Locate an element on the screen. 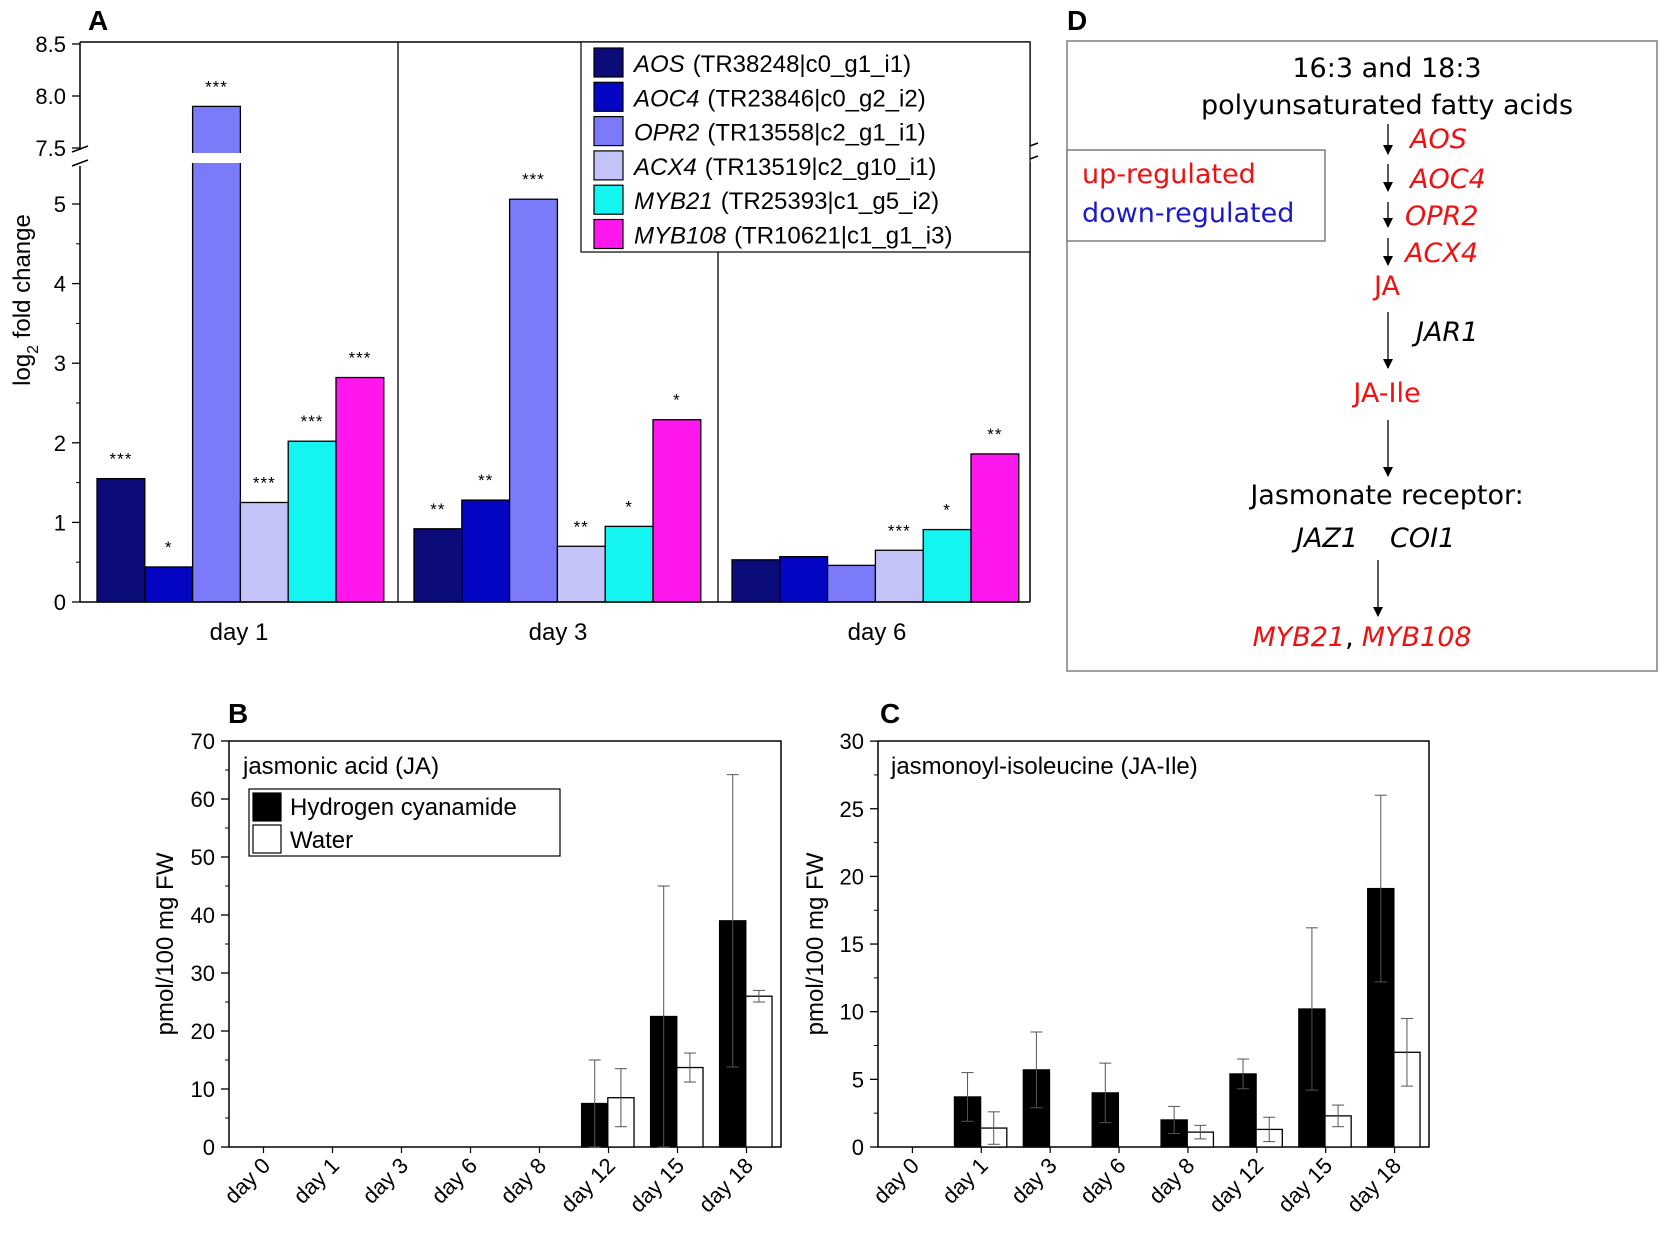  legend-label-hydrogen-cyanamide: Hydrogen cyanamide is located at coordinates (403, 807).